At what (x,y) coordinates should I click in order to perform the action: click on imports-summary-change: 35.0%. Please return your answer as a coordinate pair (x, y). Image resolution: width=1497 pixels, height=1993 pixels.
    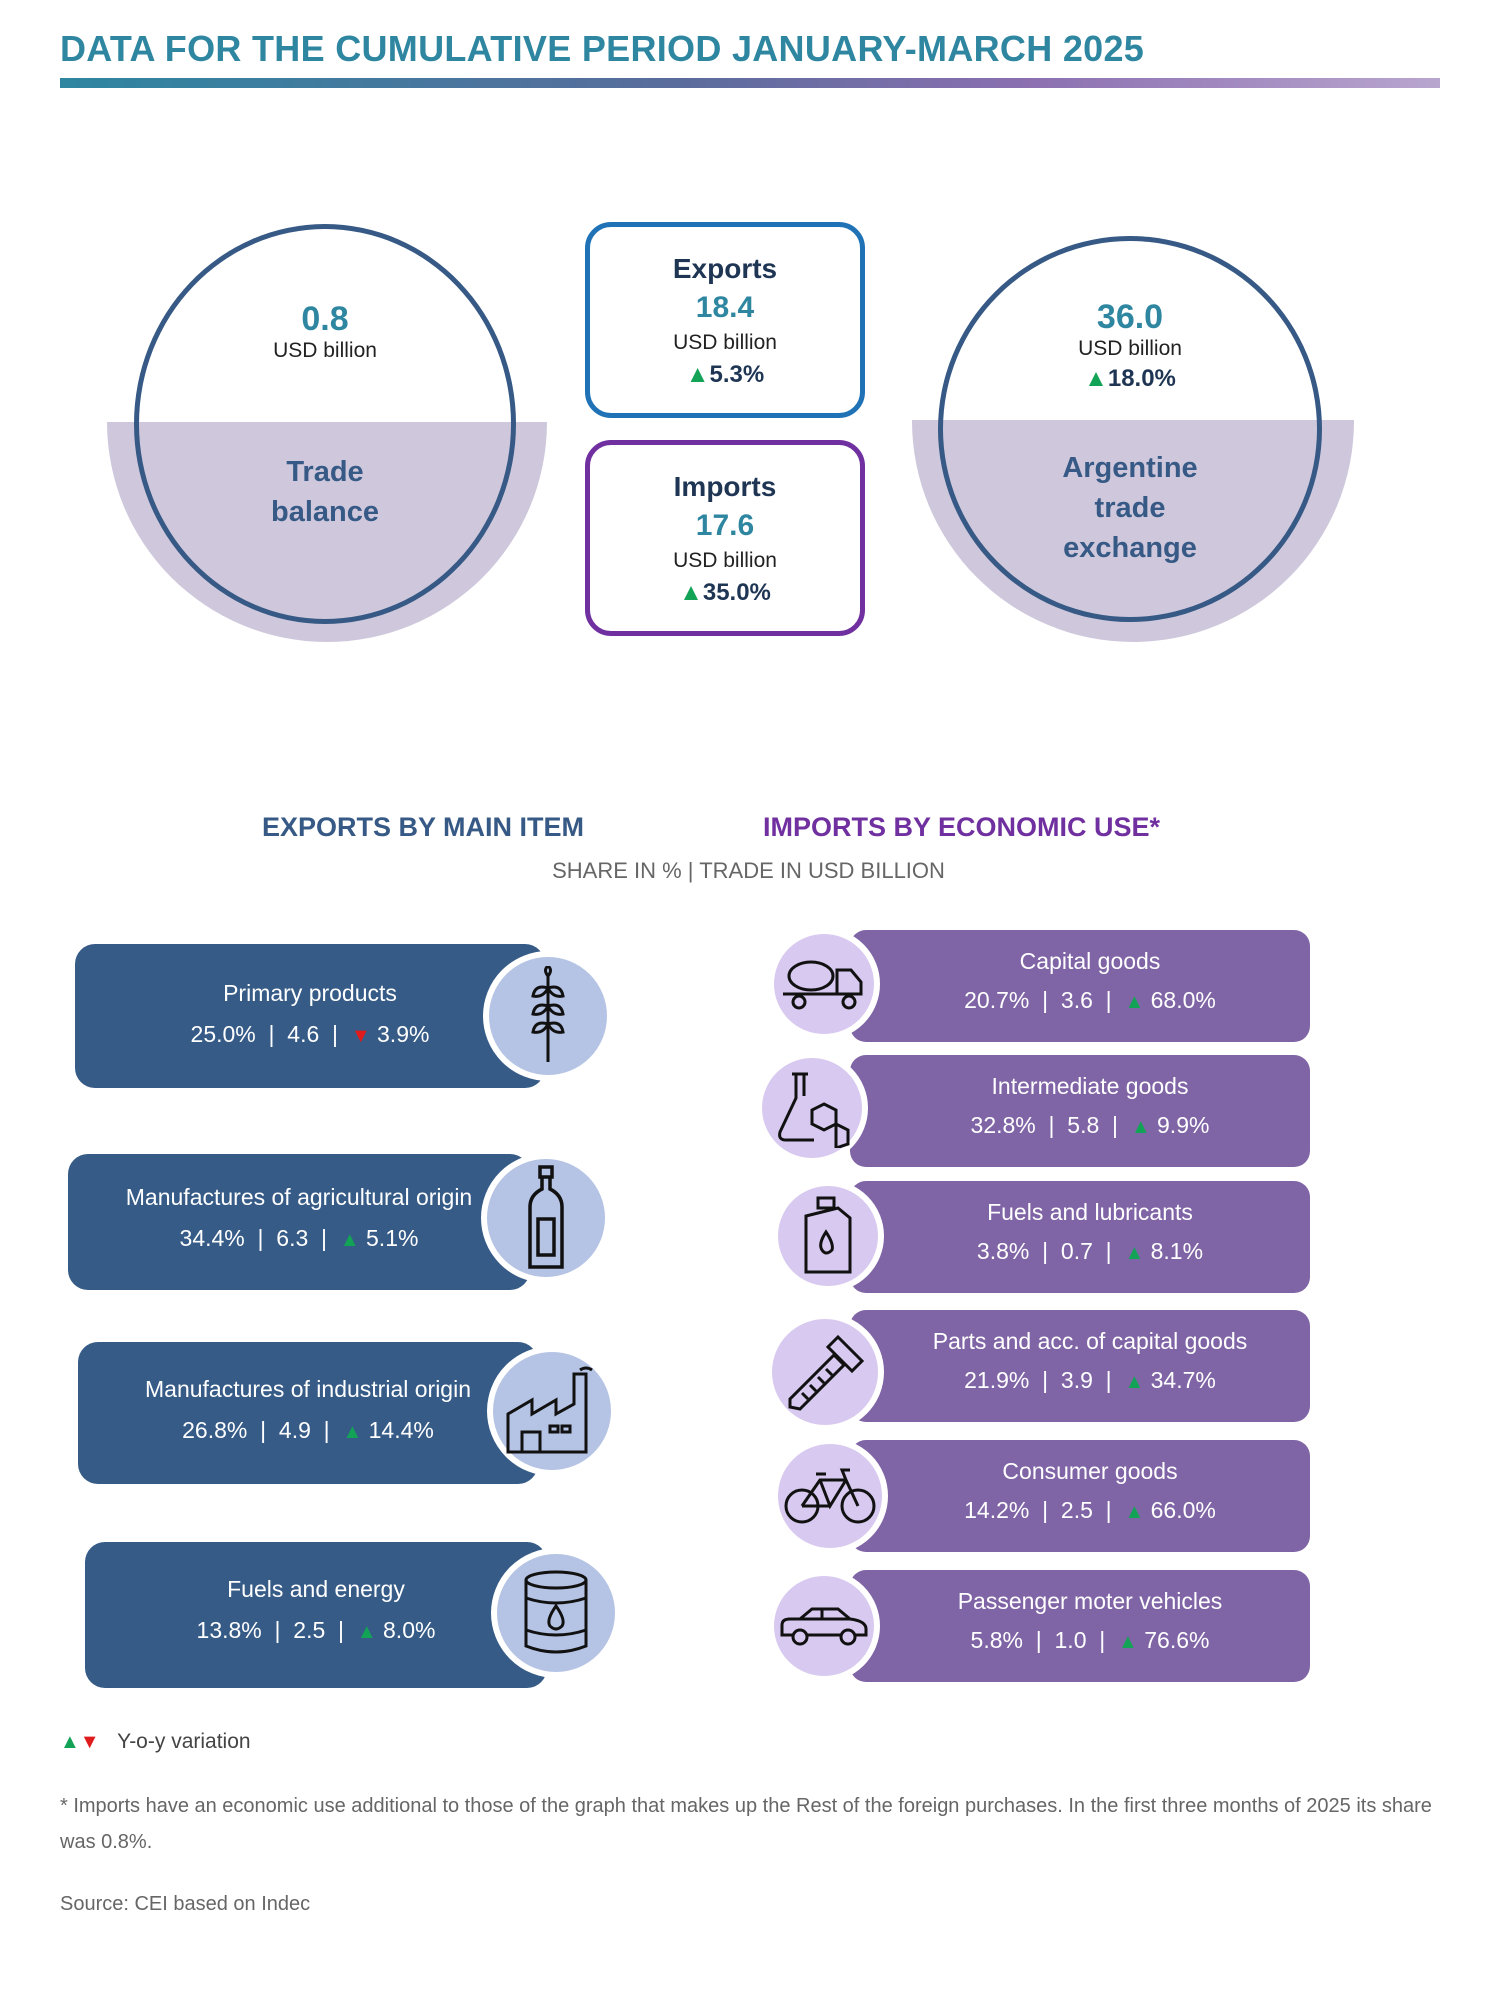
    Looking at the image, I should click on (736, 592).